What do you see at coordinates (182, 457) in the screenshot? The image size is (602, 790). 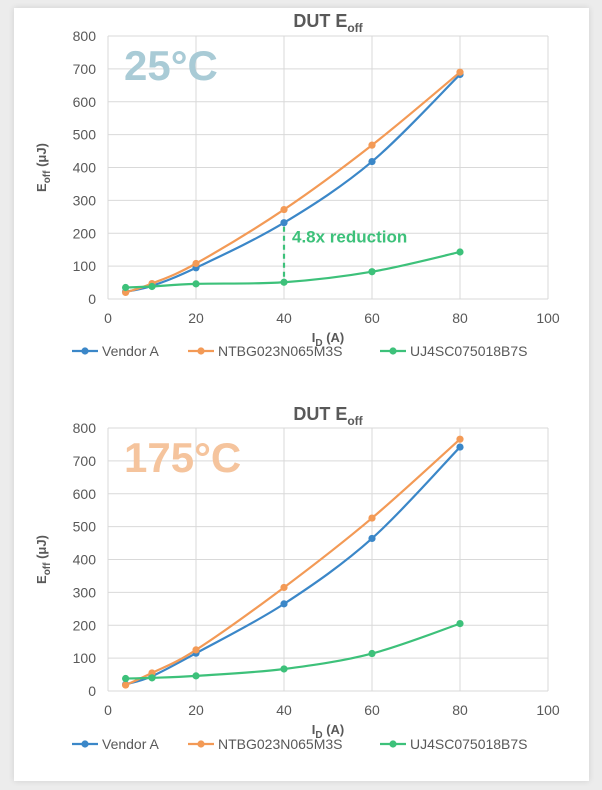 I see `temperature-label: 175°C` at bounding box center [182, 457].